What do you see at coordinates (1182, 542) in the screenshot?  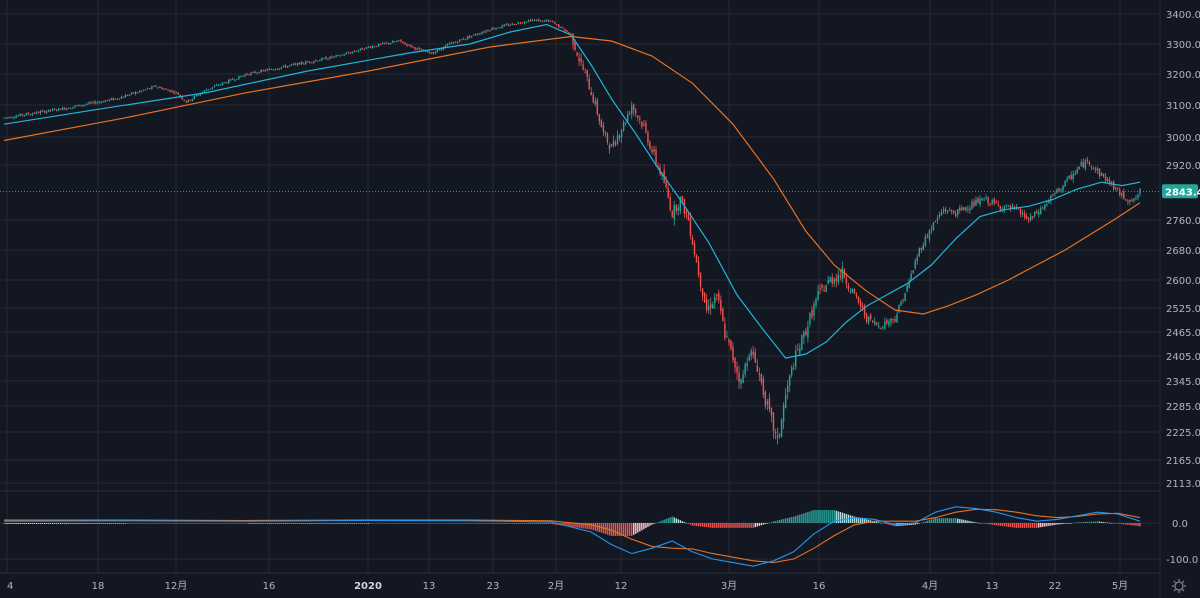 I see `macd-axis: 0.0-100.0` at bounding box center [1182, 542].